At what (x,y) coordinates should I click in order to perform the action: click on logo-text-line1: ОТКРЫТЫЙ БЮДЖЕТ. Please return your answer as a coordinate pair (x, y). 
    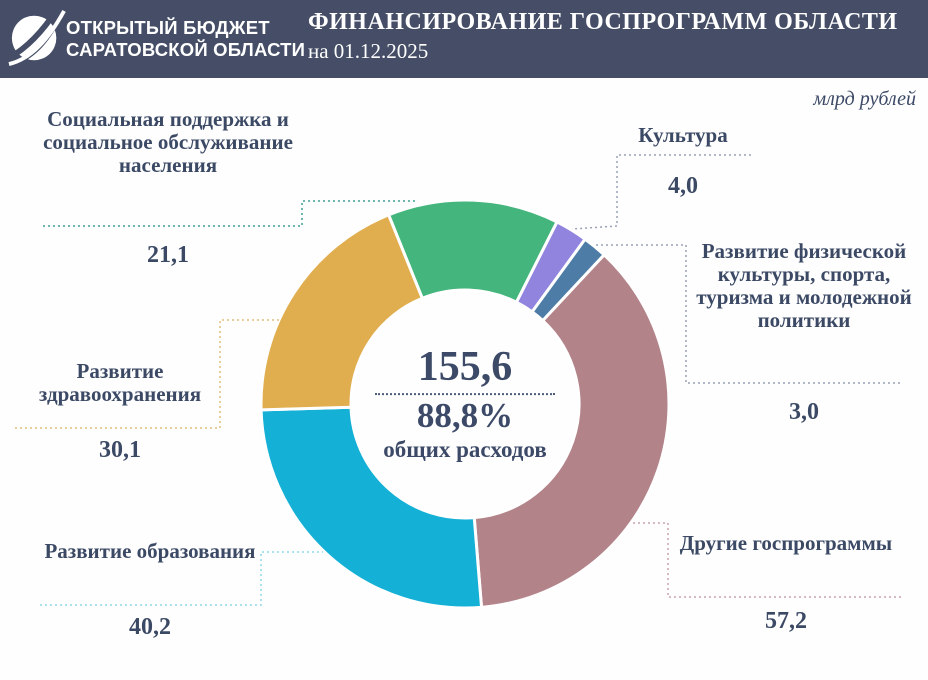
    Looking at the image, I should click on (168, 27).